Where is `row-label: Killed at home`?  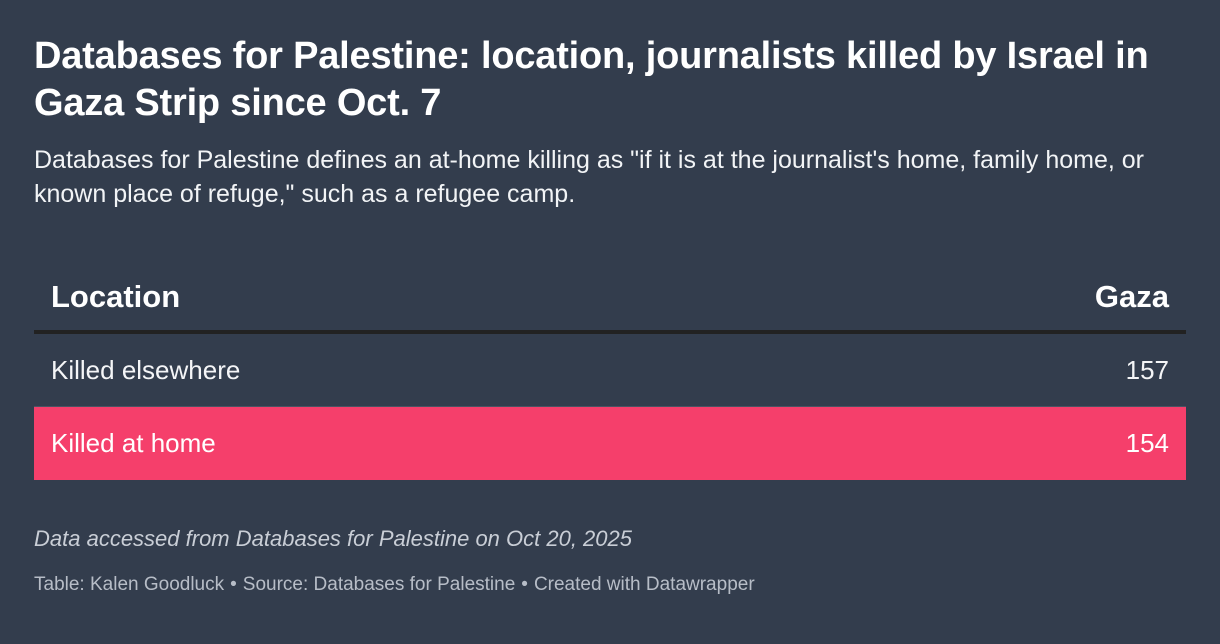 row-label: Killed at home is located at coordinates (133, 443).